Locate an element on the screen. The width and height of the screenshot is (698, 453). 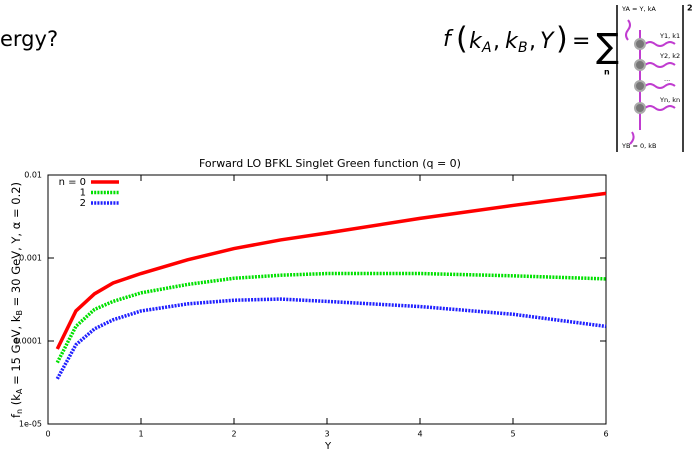
x-tick-label: 3 is located at coordinates (326, 434).